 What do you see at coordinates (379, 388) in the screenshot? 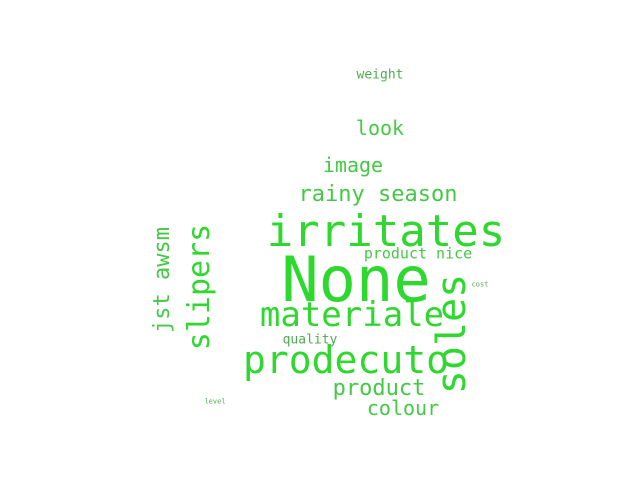
I see `word-product: product` at bounding box center [379, 388].